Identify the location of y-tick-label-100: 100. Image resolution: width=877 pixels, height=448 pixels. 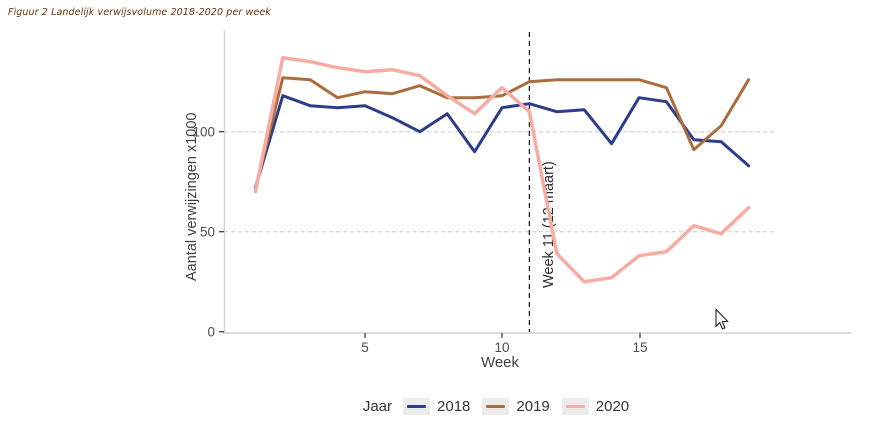
(203, 132).